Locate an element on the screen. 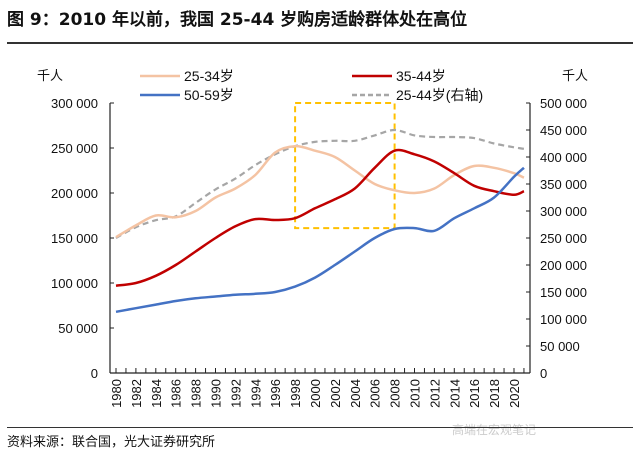 Image resolution: width=640 pixels, height=453 pixels. x-tick-label: 2008 is located at coordinates (395, 393).